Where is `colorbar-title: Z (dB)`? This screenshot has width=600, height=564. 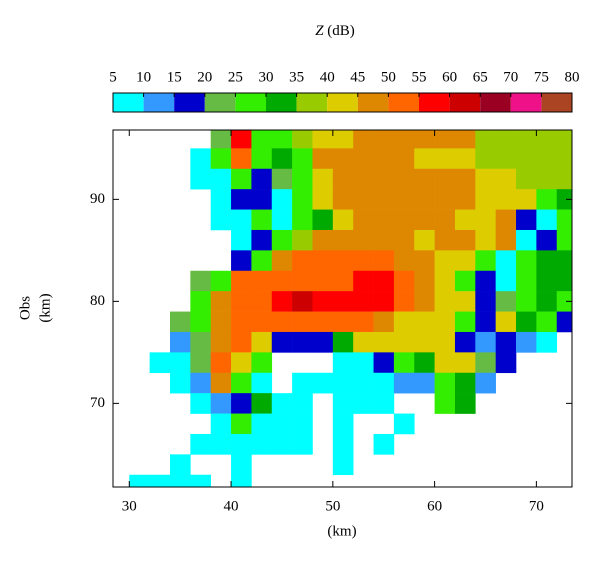
colorbar-title: Z (dB) is located at coordinates (335, 31).